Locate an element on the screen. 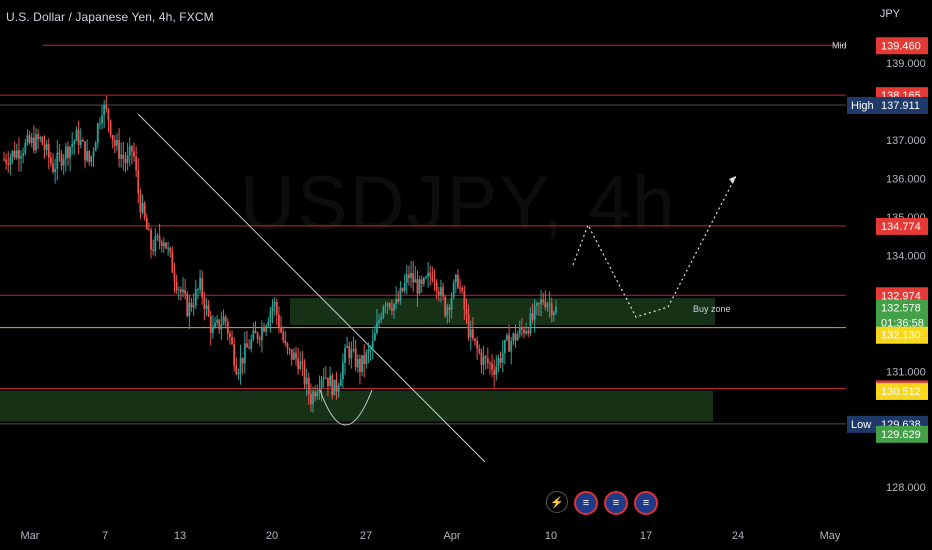  bottom-arc is located at coordinates (346, 407).